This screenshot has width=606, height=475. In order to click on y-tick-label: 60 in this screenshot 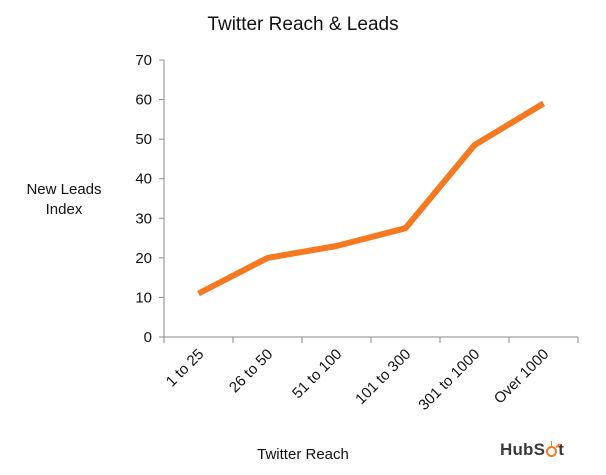, I will do `click(143, 100)`.